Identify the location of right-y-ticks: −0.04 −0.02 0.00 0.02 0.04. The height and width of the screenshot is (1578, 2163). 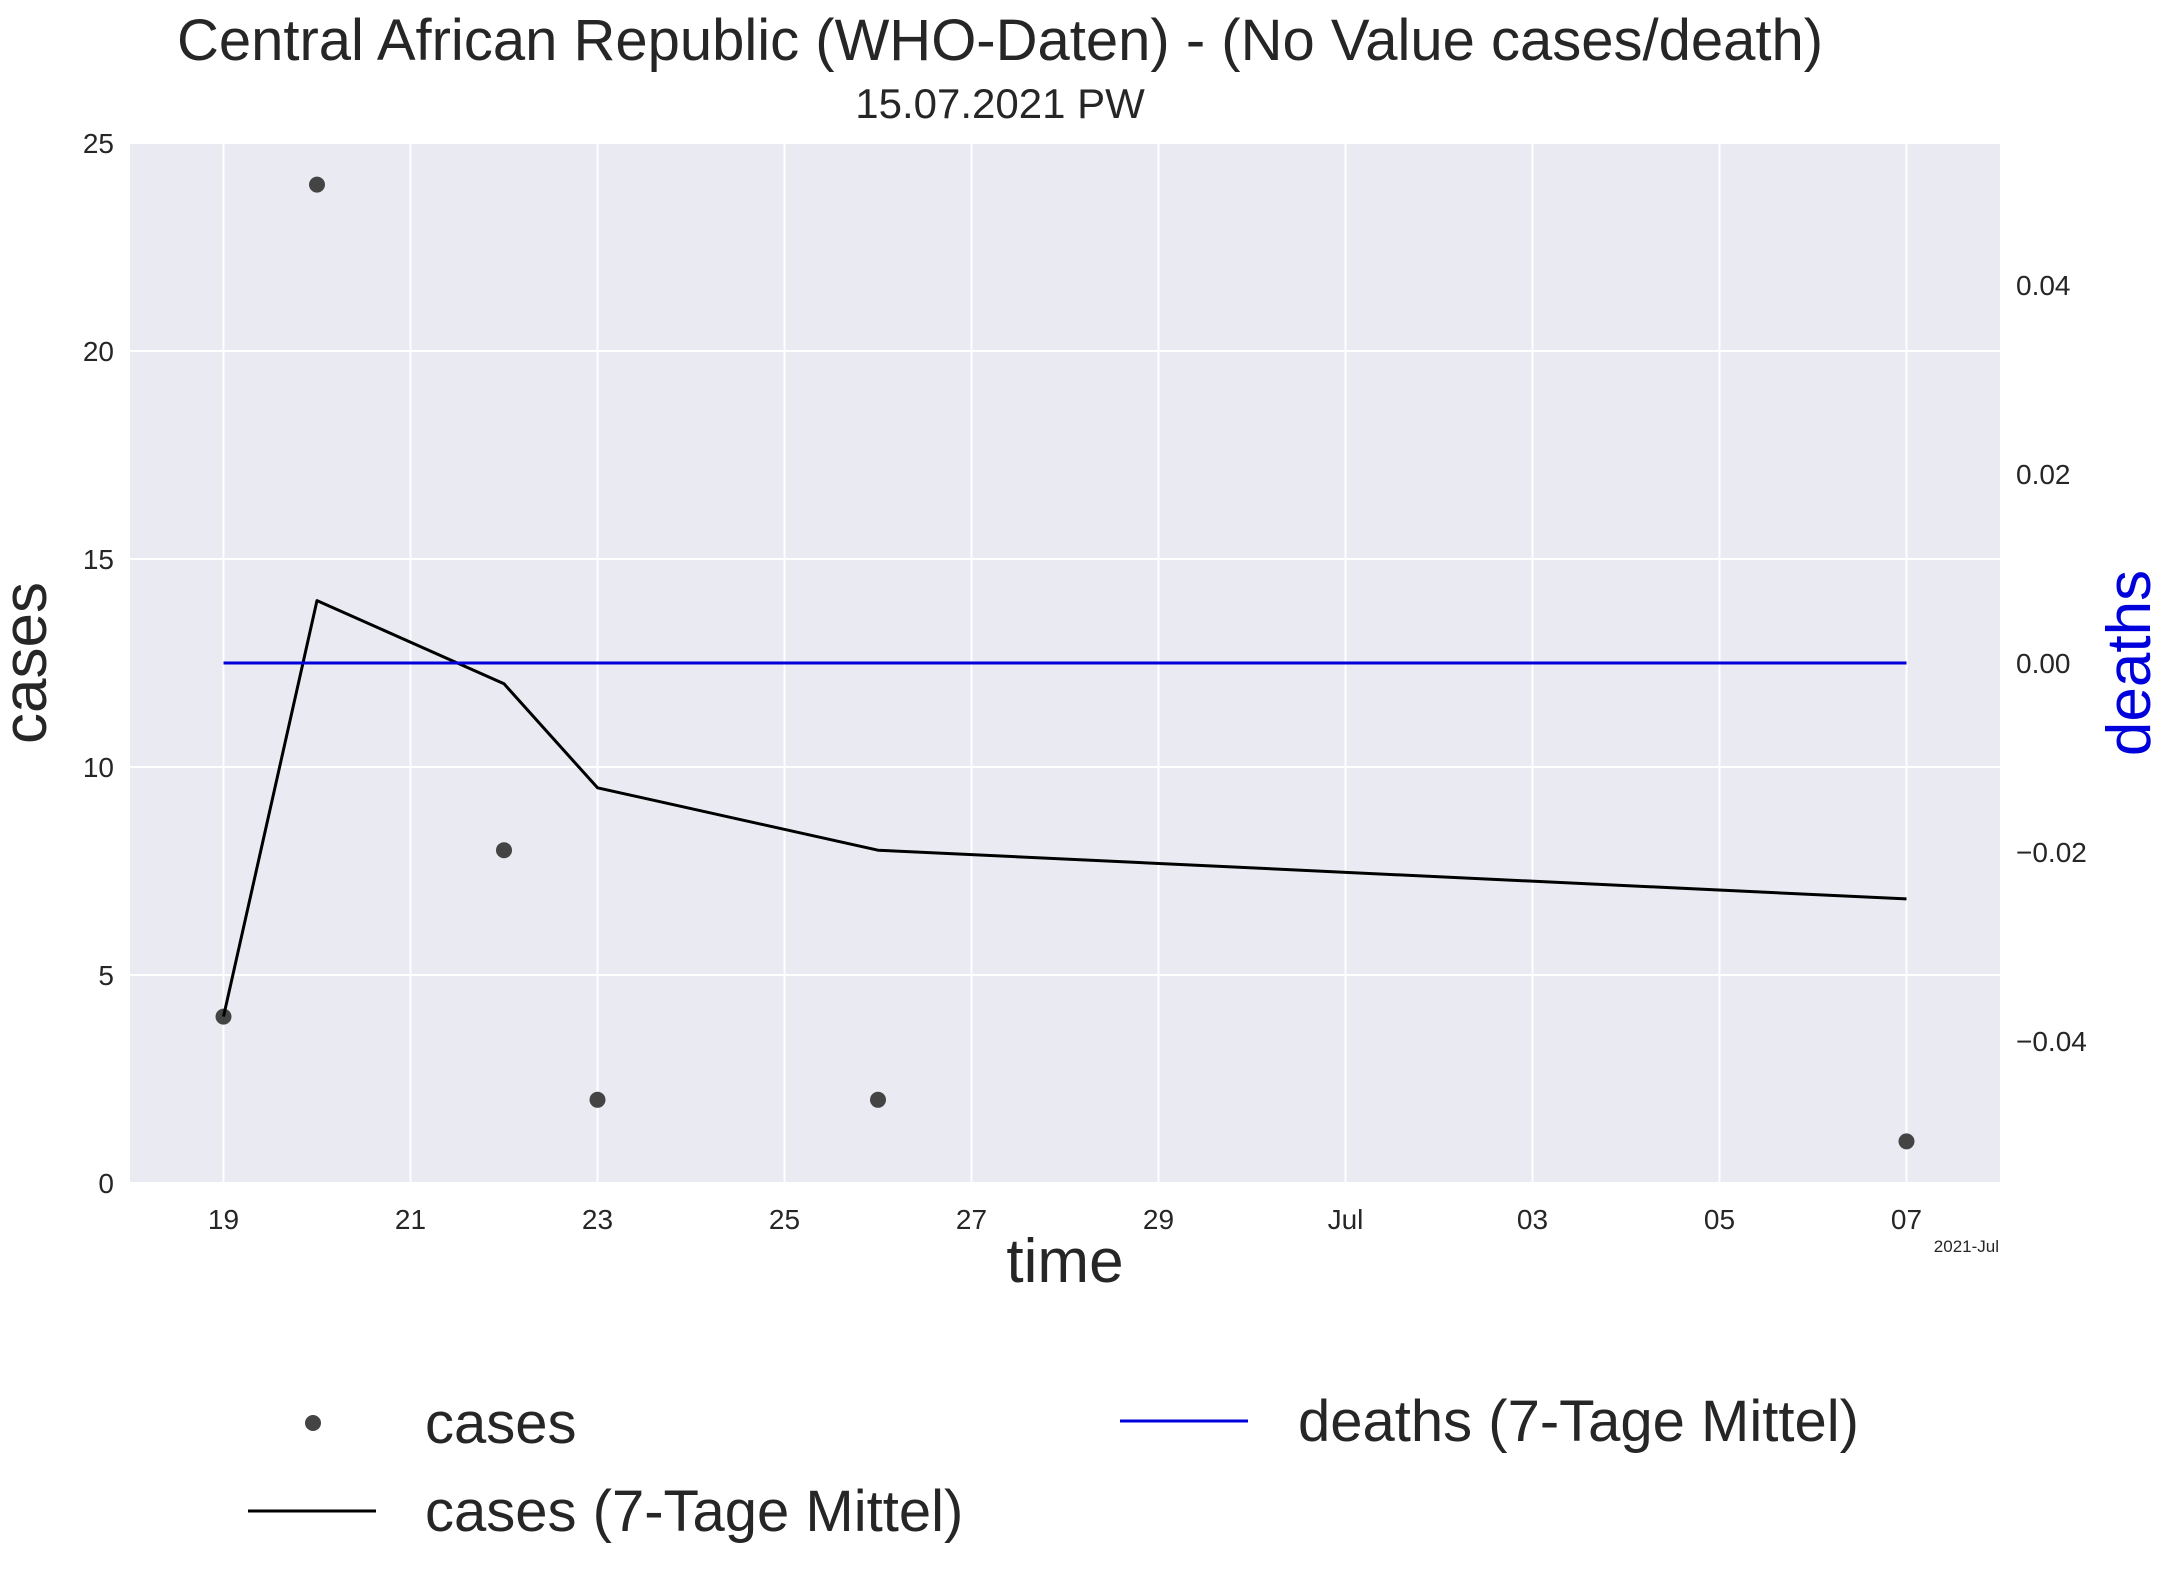
(2051, 663).